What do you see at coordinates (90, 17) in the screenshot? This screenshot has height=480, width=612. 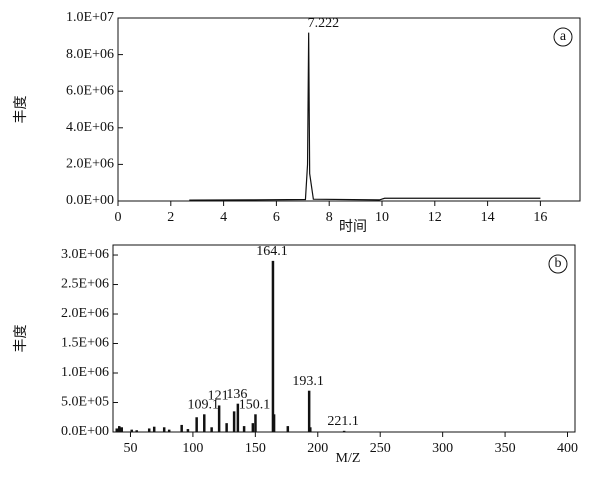 I see `y-tick-label: 1.0E+07` at bounding box center [90, 17].